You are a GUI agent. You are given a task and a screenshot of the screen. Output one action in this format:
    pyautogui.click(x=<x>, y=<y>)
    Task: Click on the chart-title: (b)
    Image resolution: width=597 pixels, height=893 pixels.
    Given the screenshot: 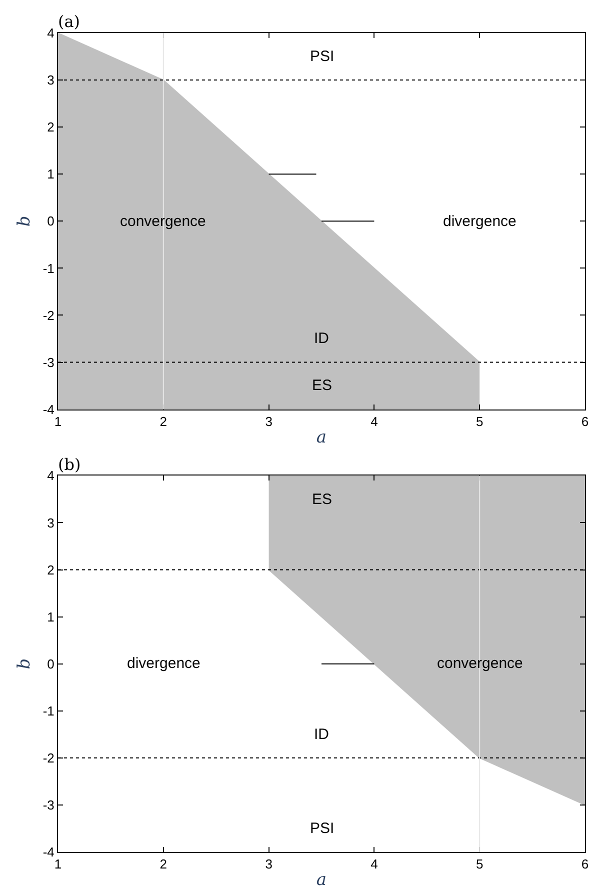 What is the action you would take?
    pyautogui.click(x=69, y=464)
    